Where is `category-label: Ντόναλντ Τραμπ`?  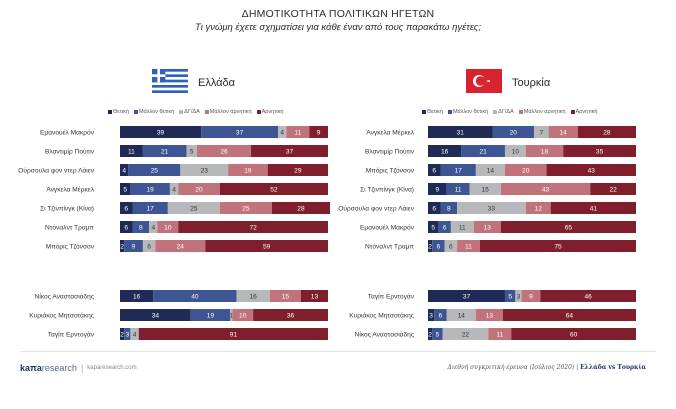
category-label: Ντόναλντ Τραμπ is located at coordinates (389, 247).